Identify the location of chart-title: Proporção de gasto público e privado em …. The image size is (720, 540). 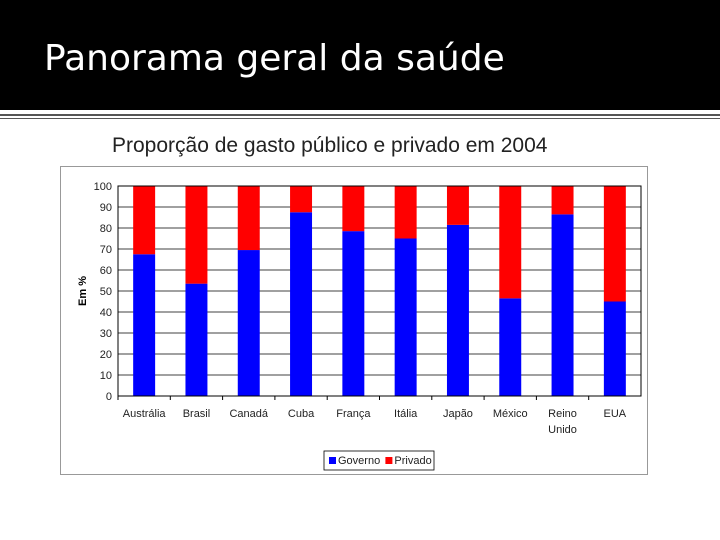
(330, 145).